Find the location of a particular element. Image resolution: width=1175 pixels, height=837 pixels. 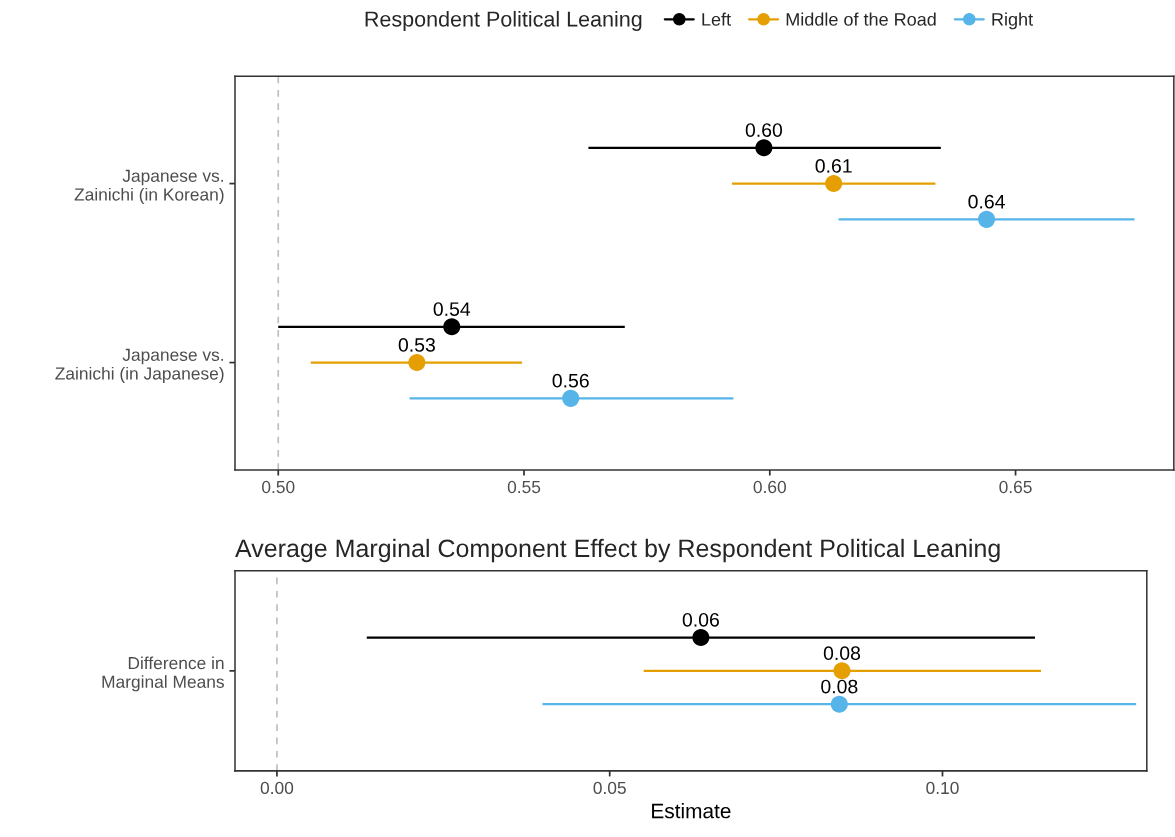

data-label: 0.54 is located at coordinates (452, 309).